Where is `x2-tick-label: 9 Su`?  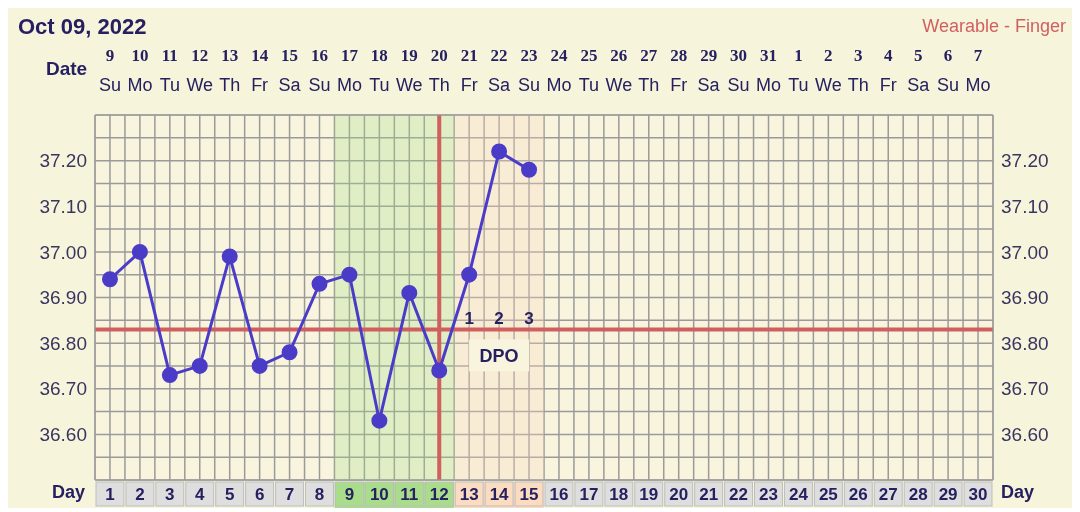 x2-tick-label: 9 Su is located at coordinates (109, 70).